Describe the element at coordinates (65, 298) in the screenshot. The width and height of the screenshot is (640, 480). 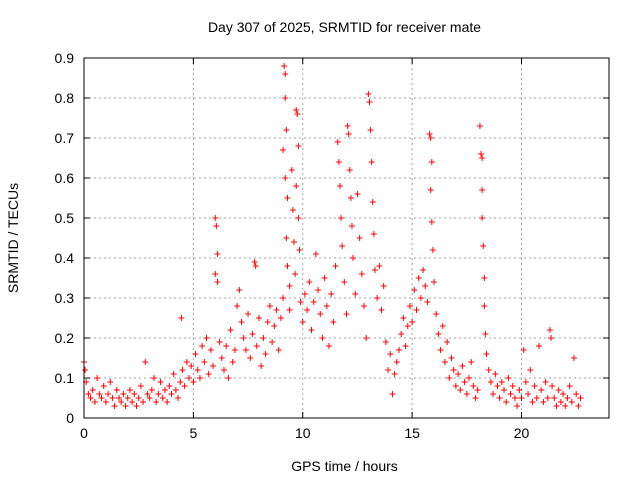
I see `y-tick-label: 0.3` at that location.